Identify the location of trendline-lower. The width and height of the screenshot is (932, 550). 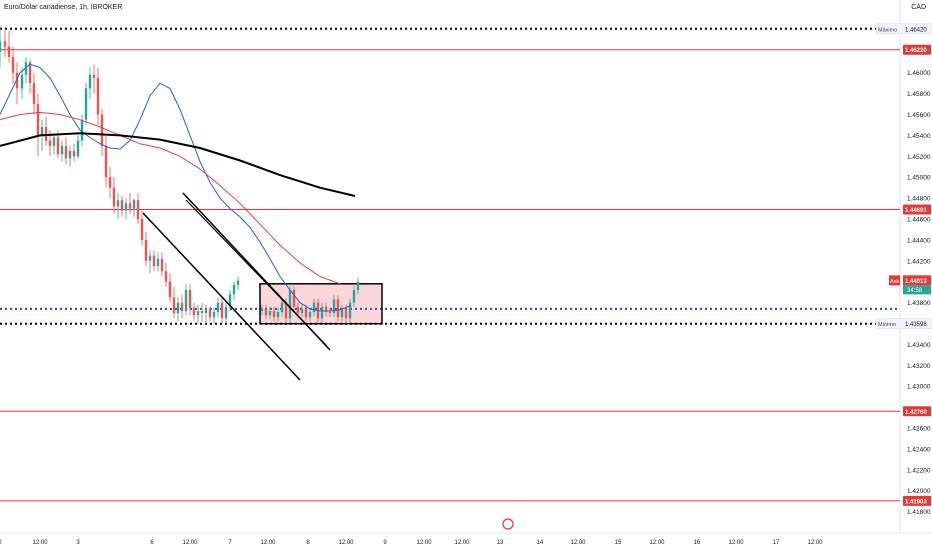
(221, 296).